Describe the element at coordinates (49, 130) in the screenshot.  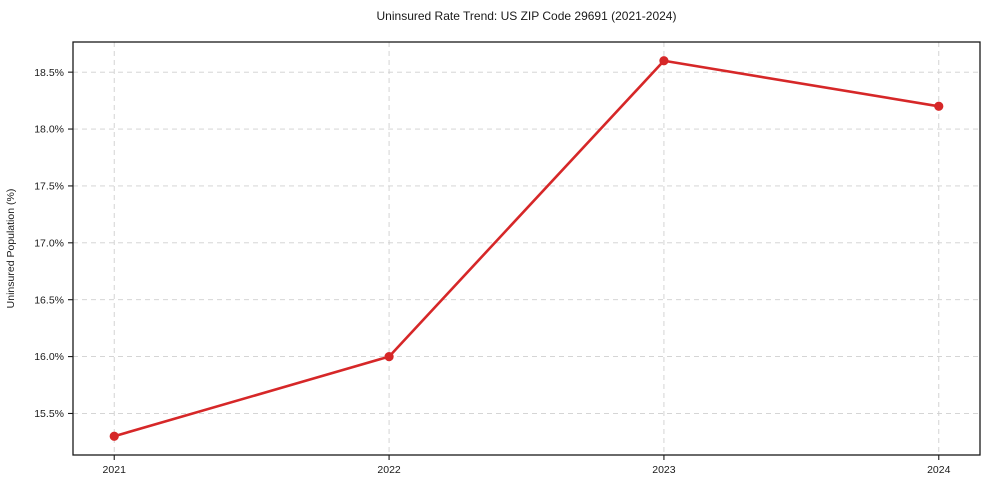
I see `y-tick-label: 18.0%` at that location.